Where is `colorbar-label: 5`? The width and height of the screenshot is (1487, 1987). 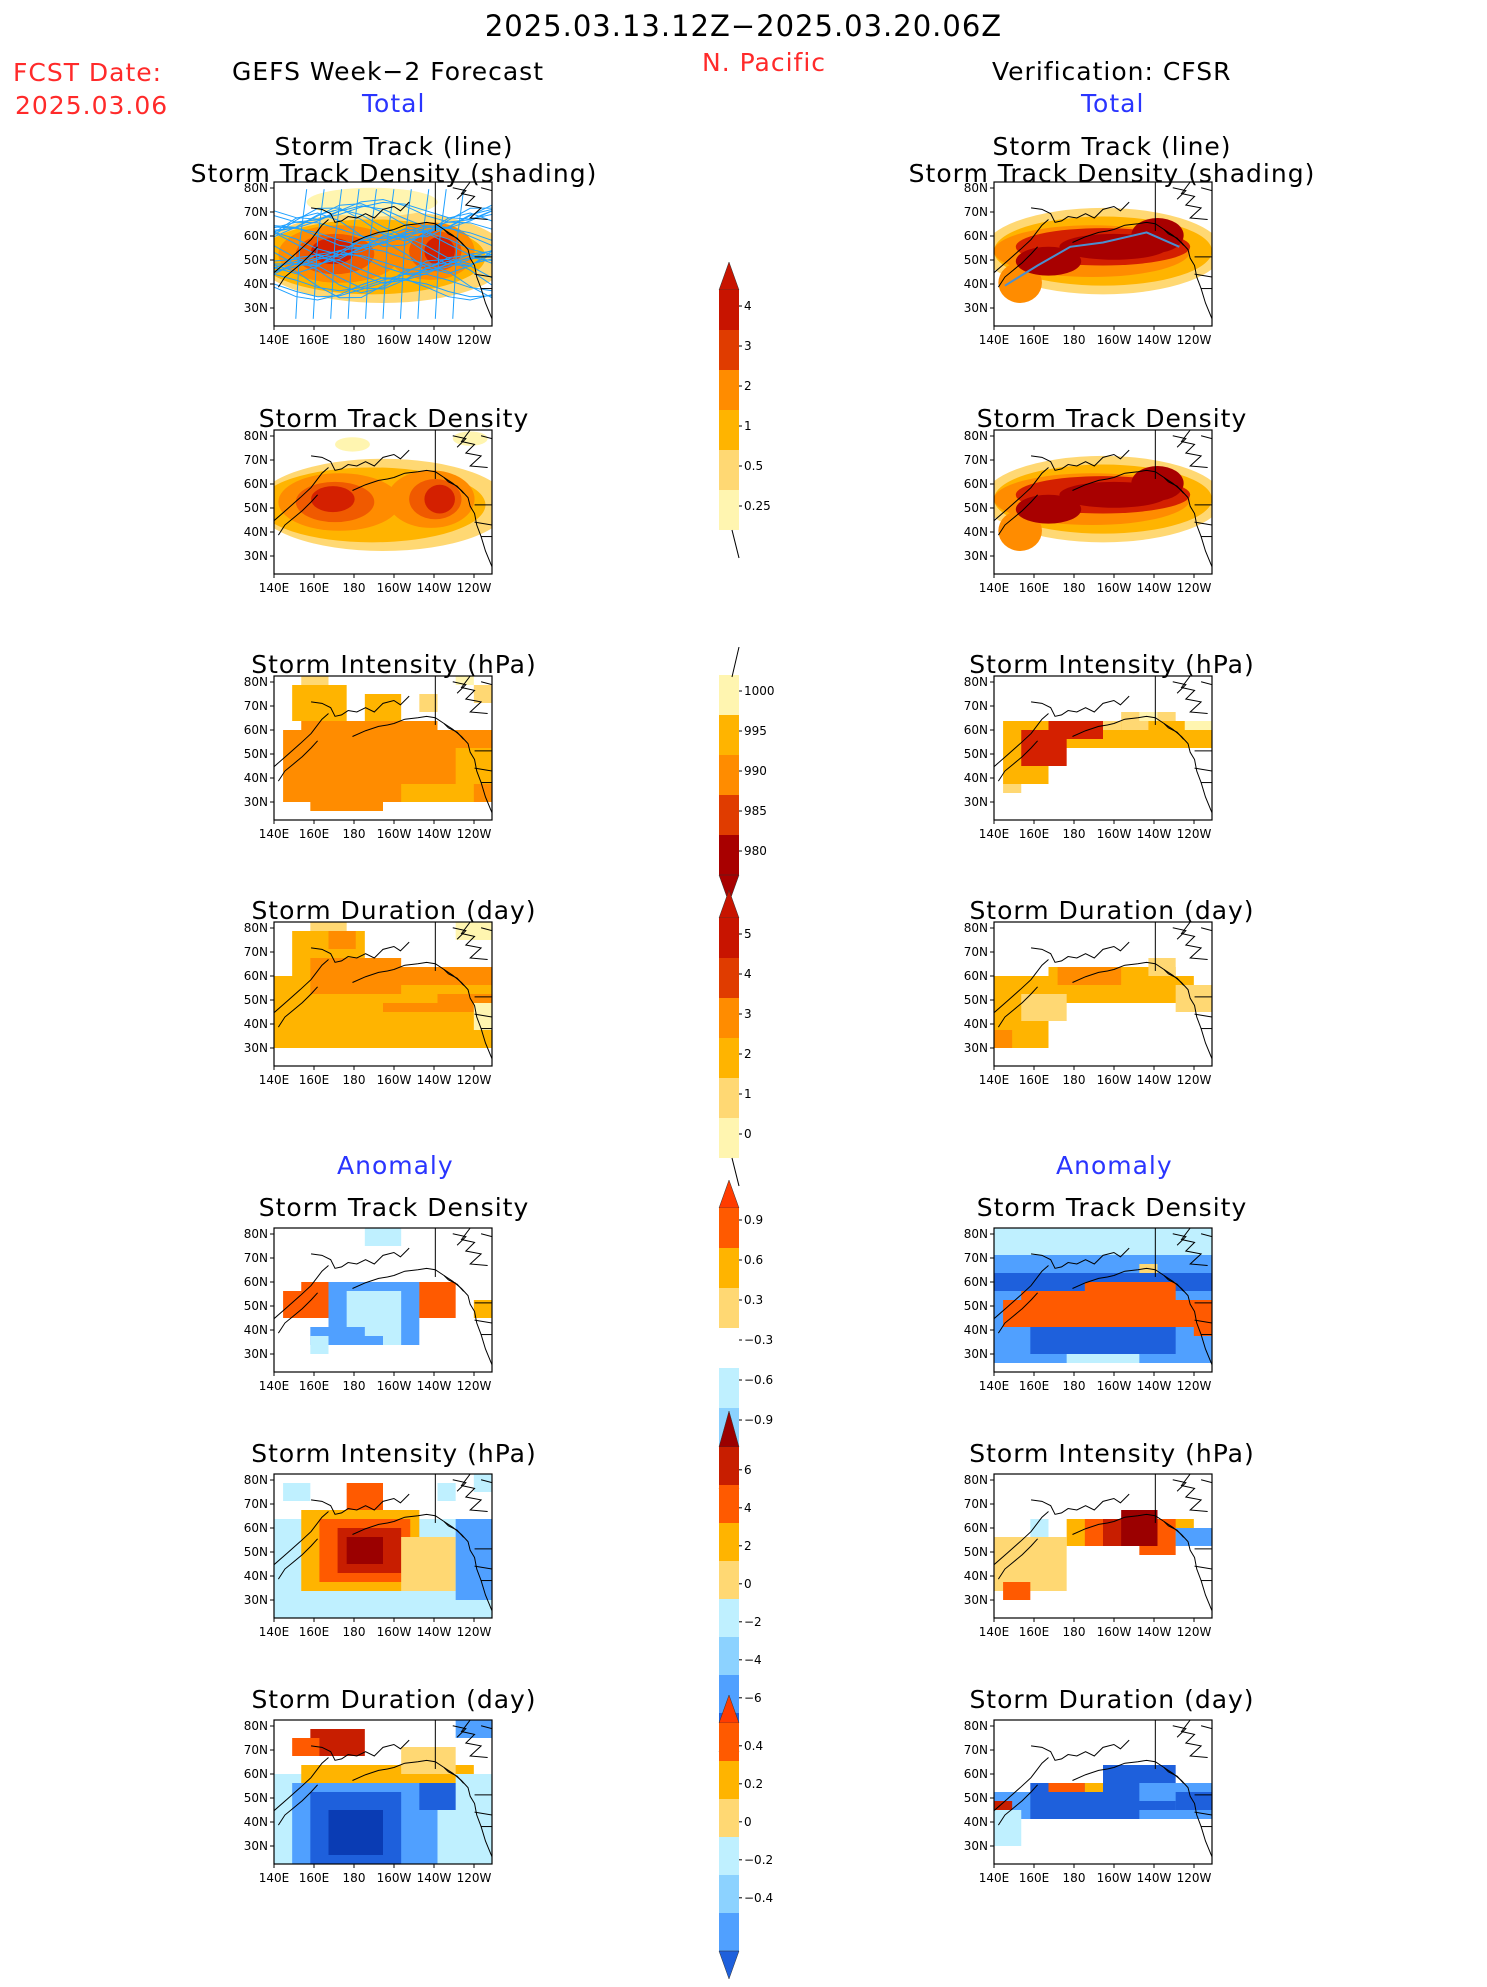 colorbar-label: 5 is located at coordinates (748, 934).